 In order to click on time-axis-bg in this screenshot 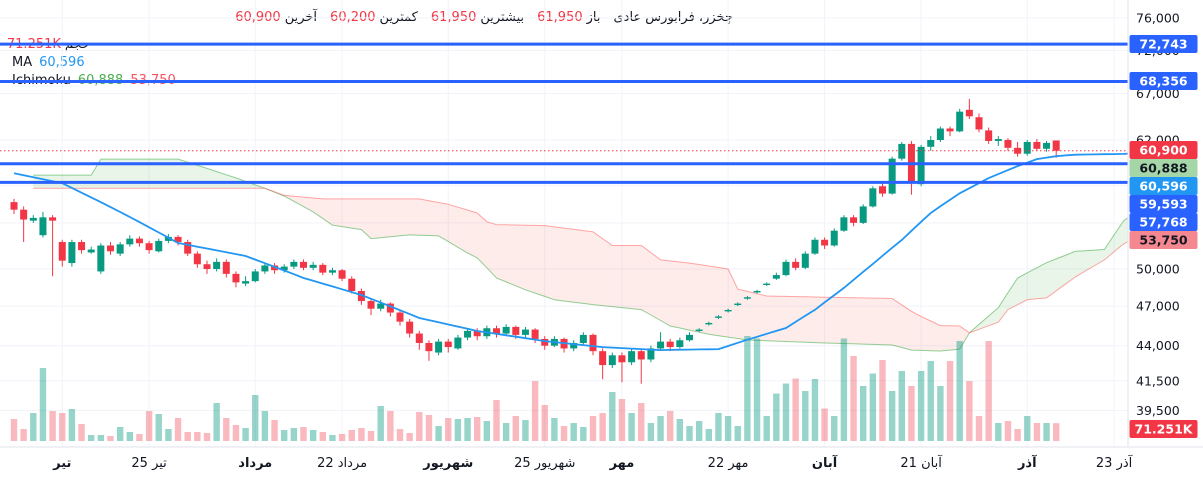, I will do `click(601, 462)`.